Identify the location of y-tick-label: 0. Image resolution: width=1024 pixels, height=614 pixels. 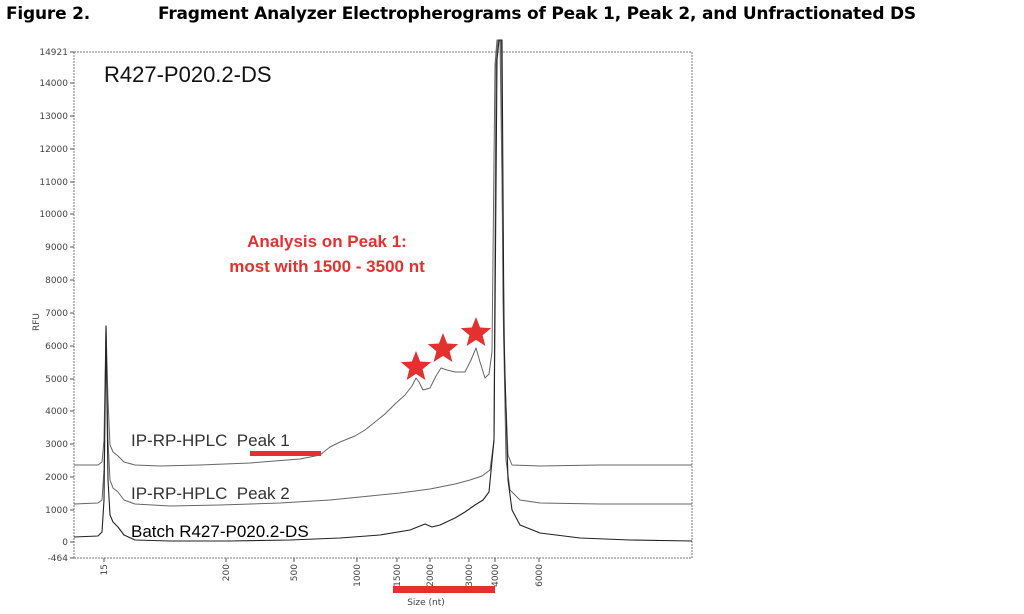
(65, 543).